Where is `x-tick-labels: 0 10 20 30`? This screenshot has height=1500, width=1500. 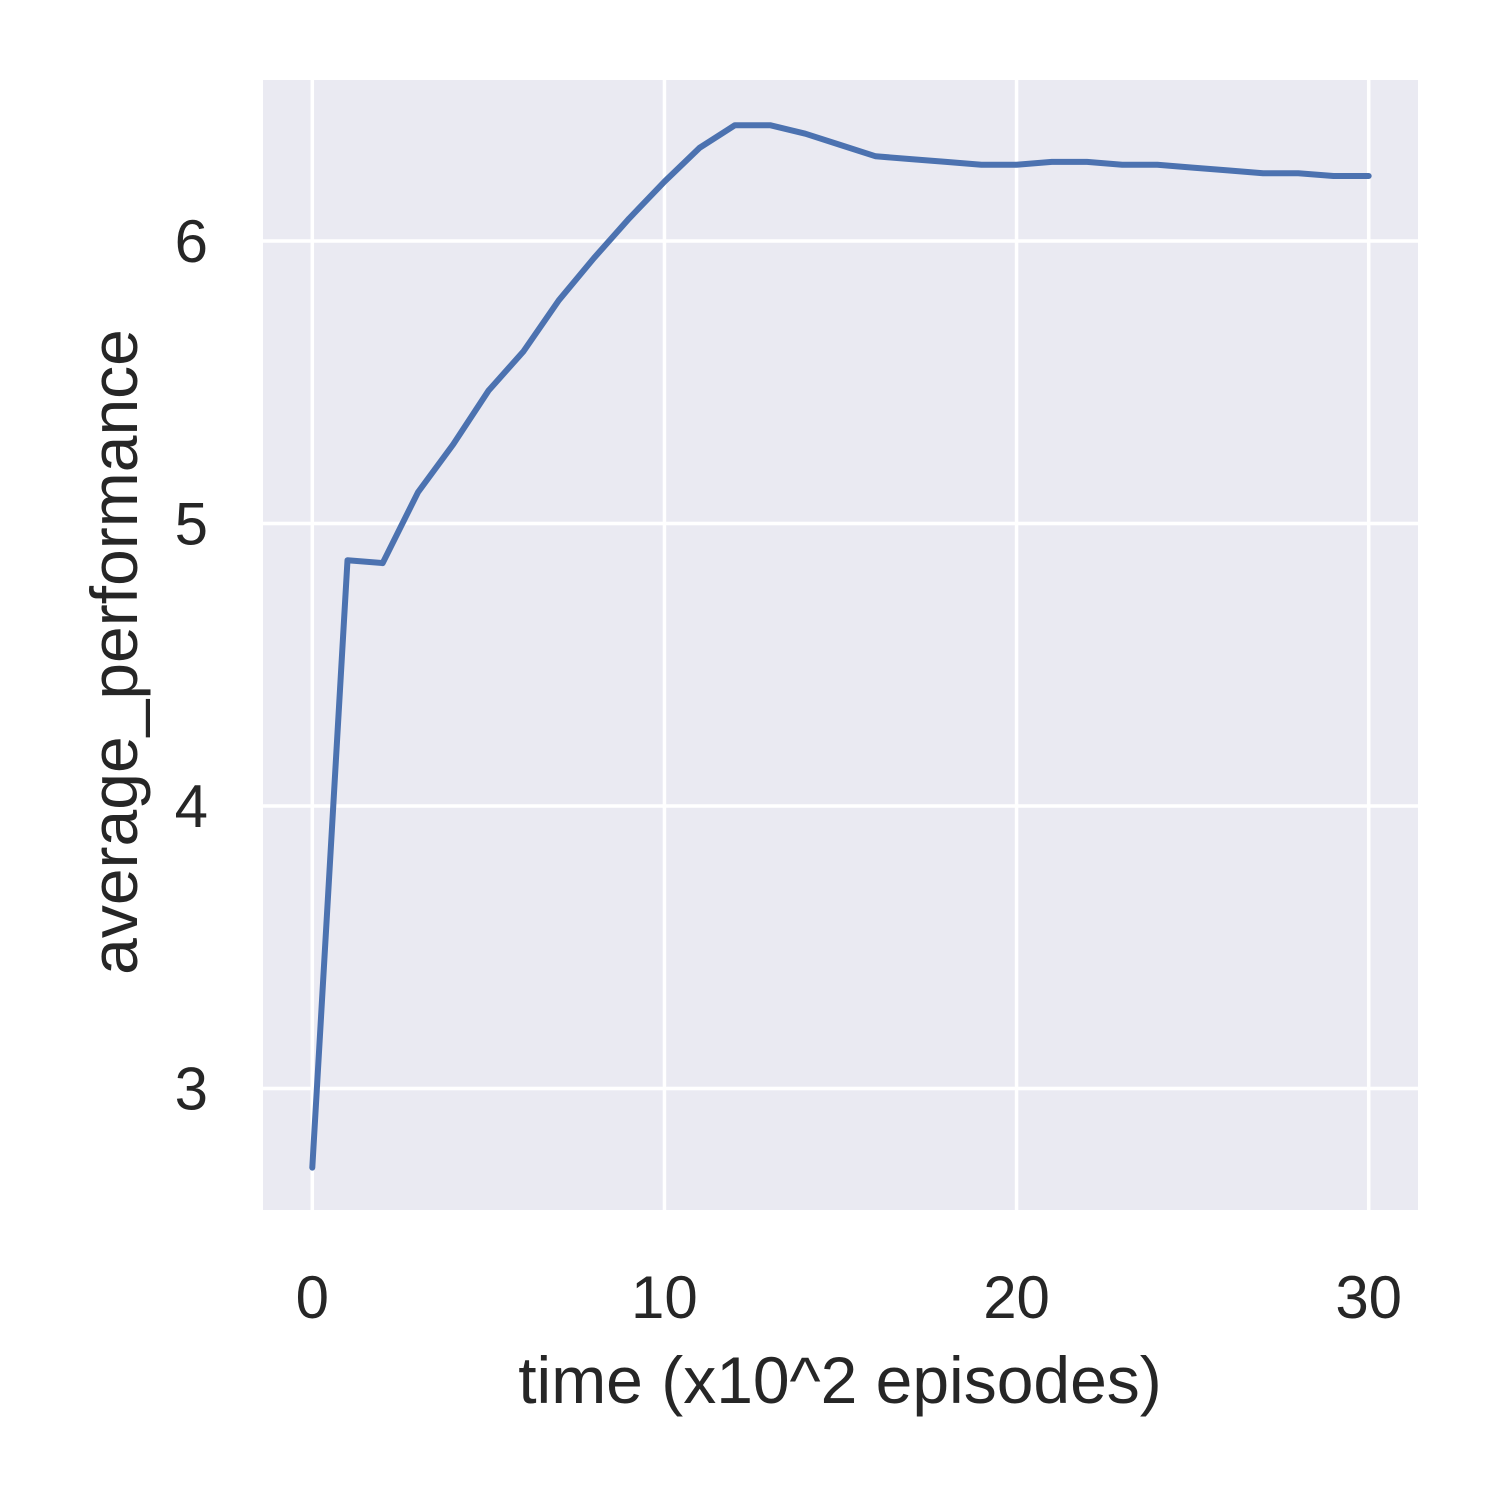 x-tick-labels: 0 10 20 30 is located at coordinates (849, 1297).